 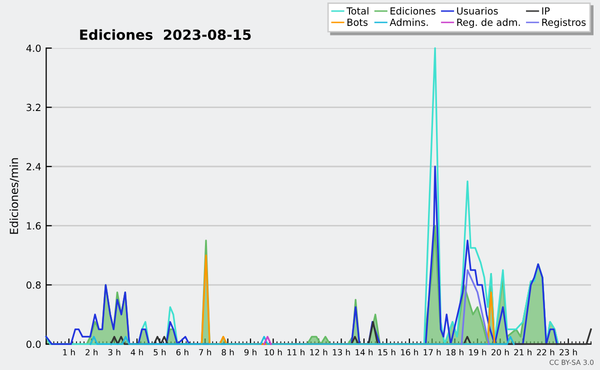 I want to click on x-tick-label: 21 h, so click(x=523, y=352).